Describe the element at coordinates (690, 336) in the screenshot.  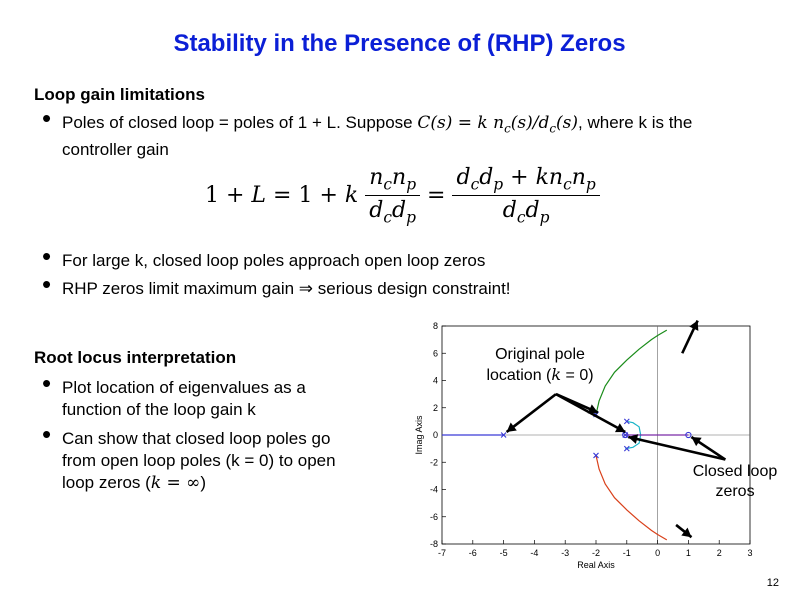
I see `arrow-asymptote-up` at that location.